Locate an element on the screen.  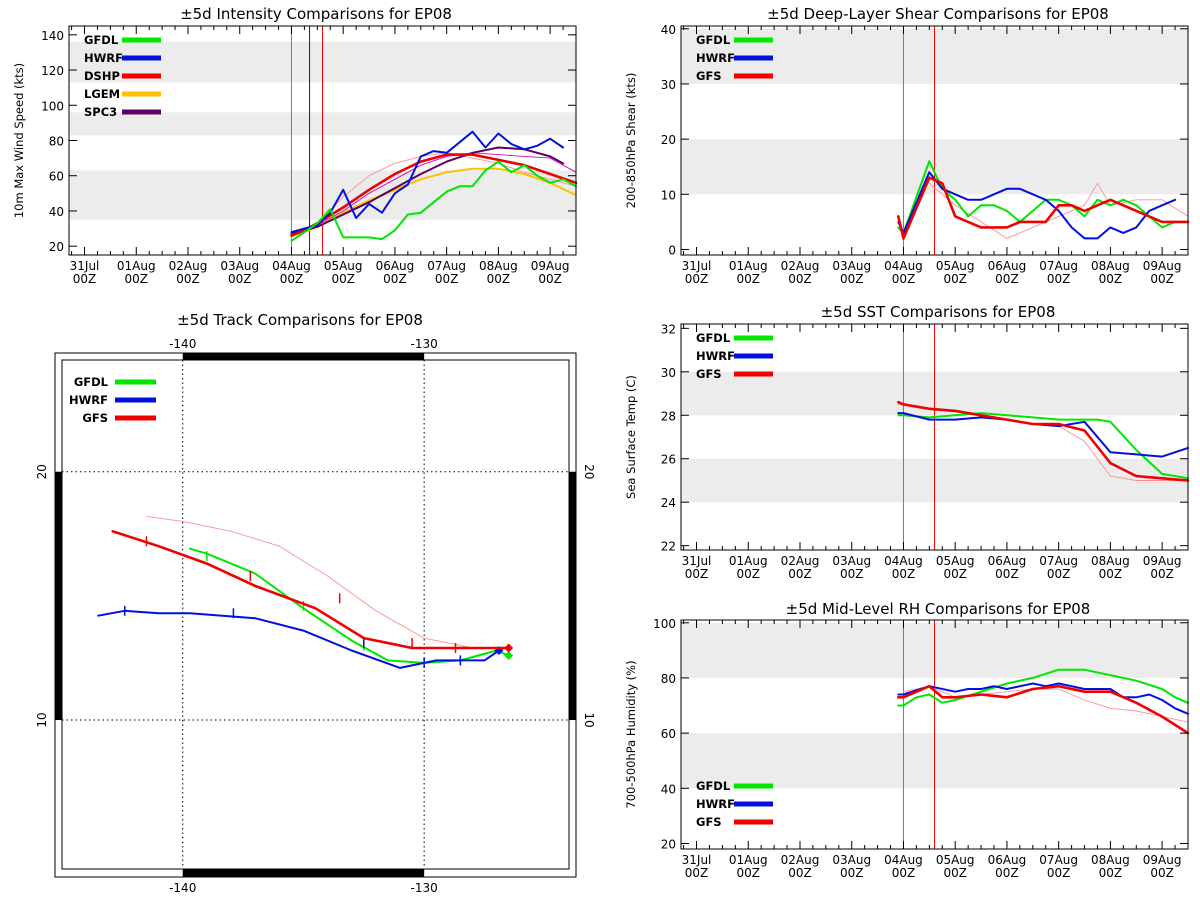
rh-legend-label-hwrf: HWRF is located at coordinates (715, 804).